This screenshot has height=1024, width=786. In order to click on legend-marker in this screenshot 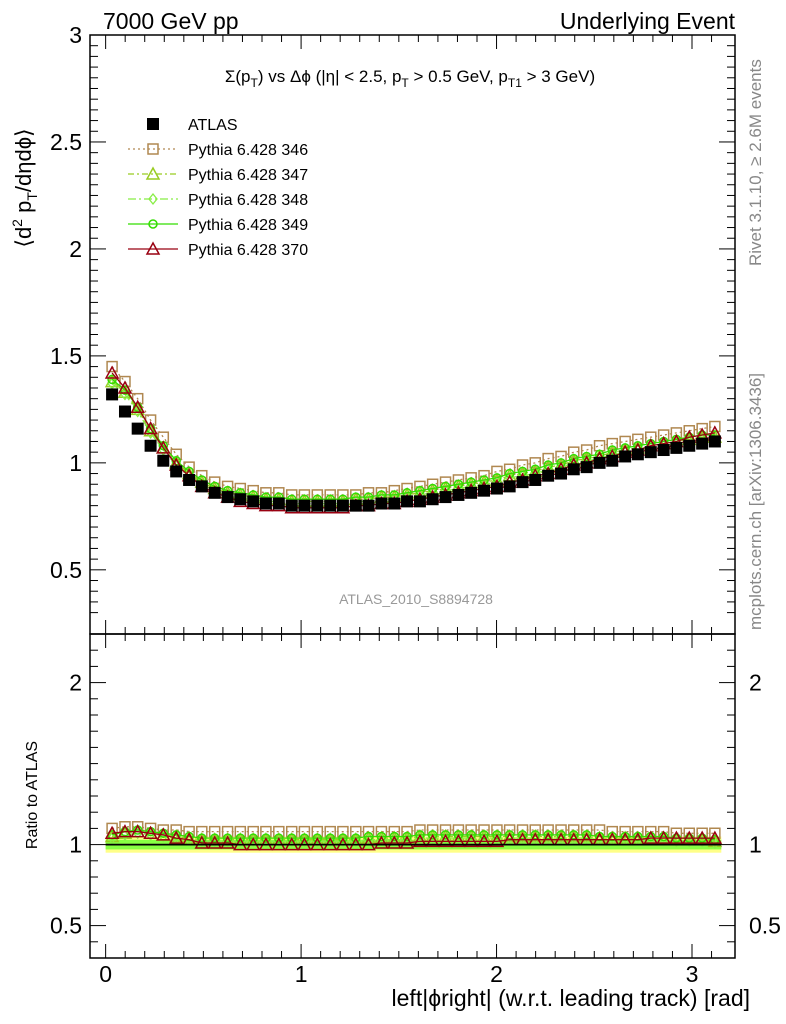, I will do `click(153, 224)`.